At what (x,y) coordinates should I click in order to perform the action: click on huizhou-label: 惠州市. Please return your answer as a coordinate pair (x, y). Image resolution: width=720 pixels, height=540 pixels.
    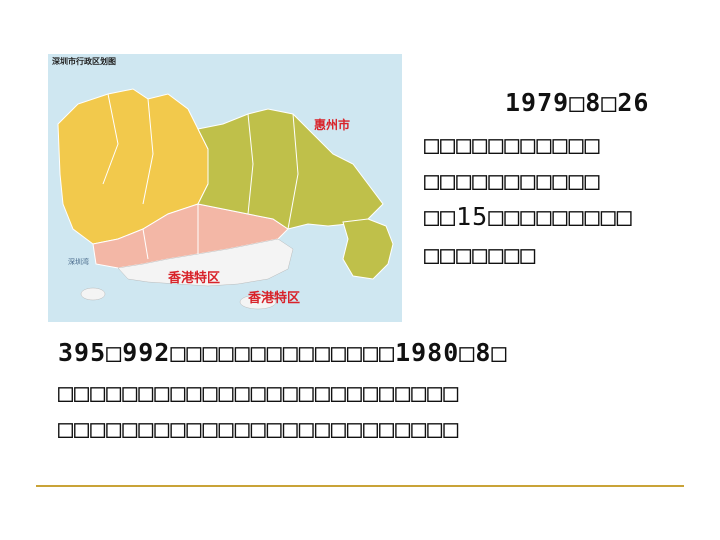
    Looking at the image, I should click on (332, 124).